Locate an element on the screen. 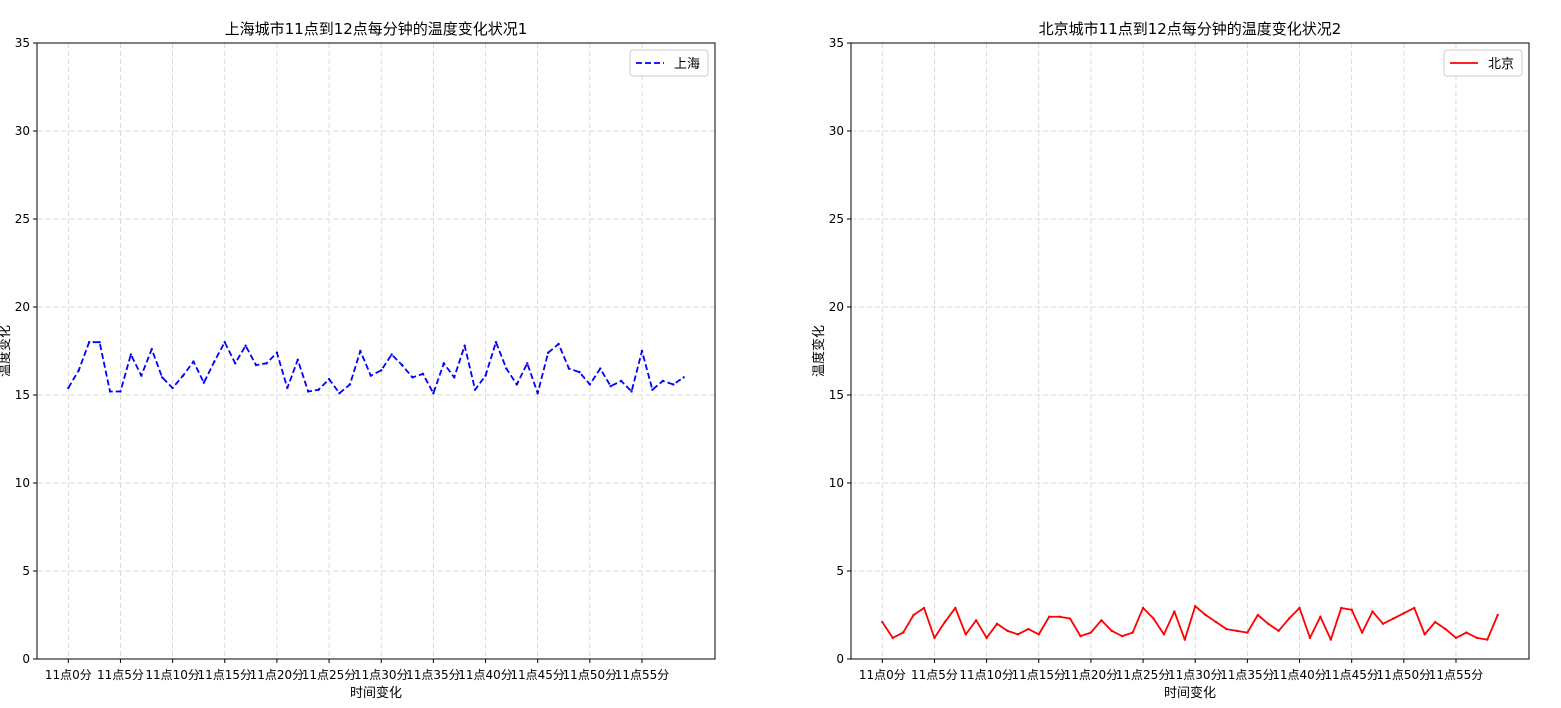 The image size is (1561, 708). y-tick-label: 30 is located at coordinates (836, 131).